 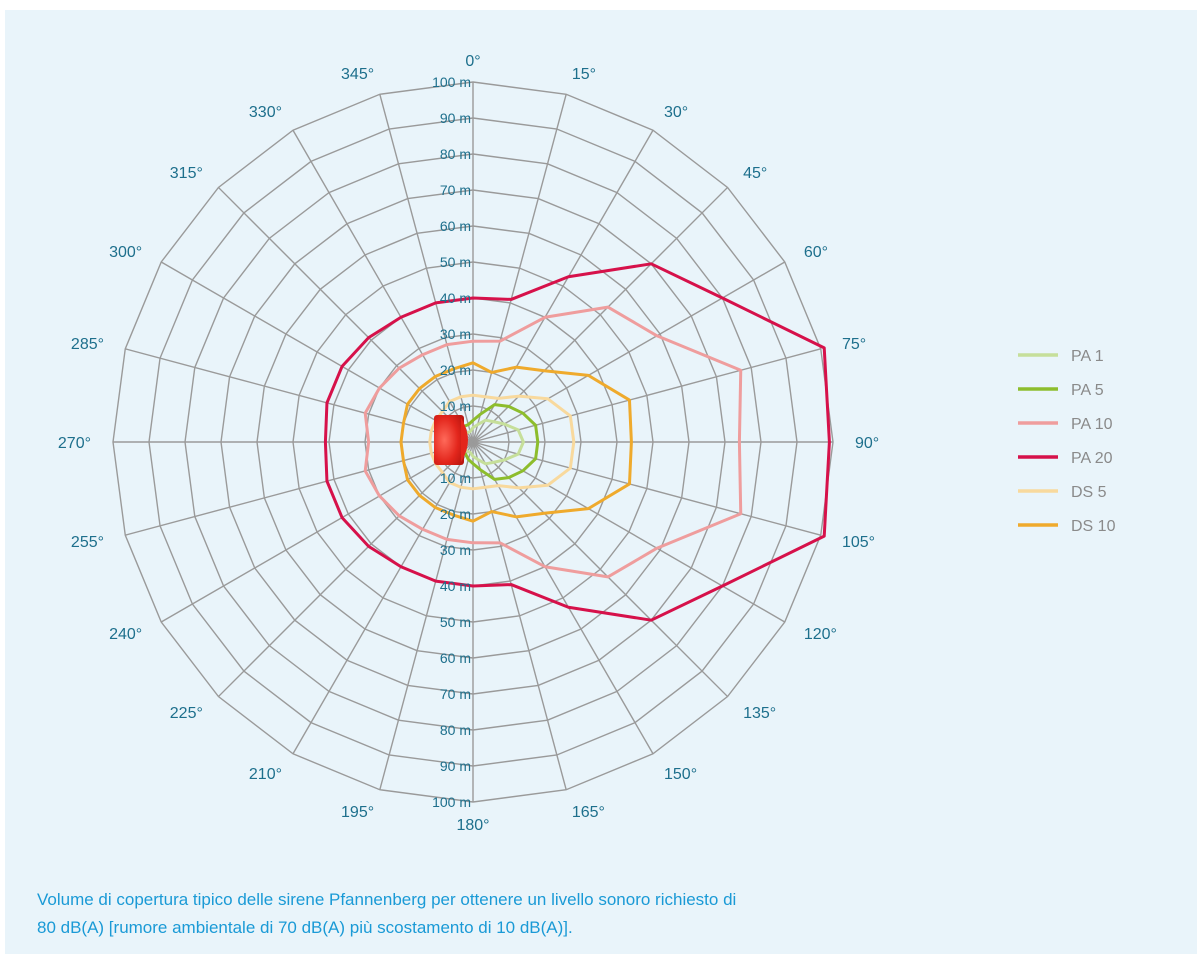 What do you see at coordinates (357, 812) in the screenshot?
I see `angle-label: 195°` at bounding box center [357, 812].